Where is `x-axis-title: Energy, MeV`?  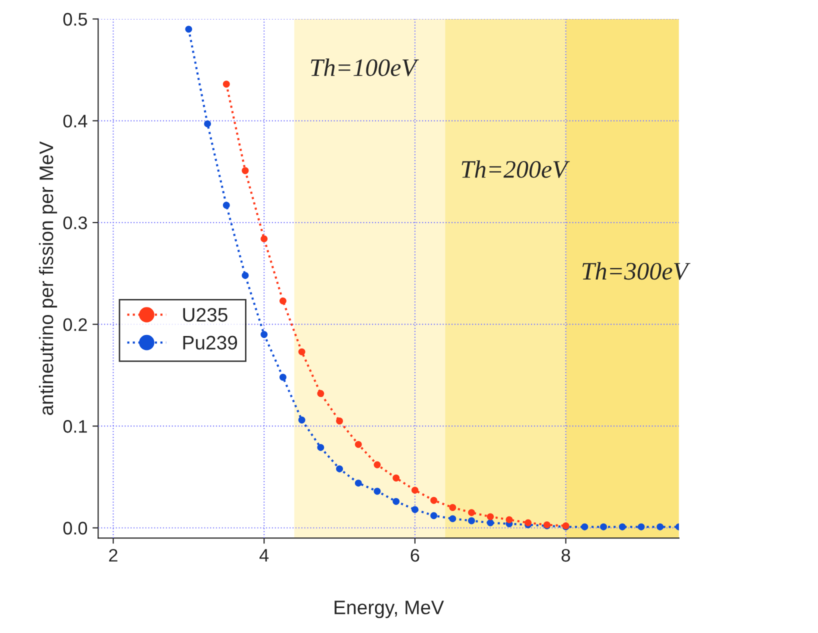
x-axis-title: Energy, MeV is located at coordinates (389, 609).